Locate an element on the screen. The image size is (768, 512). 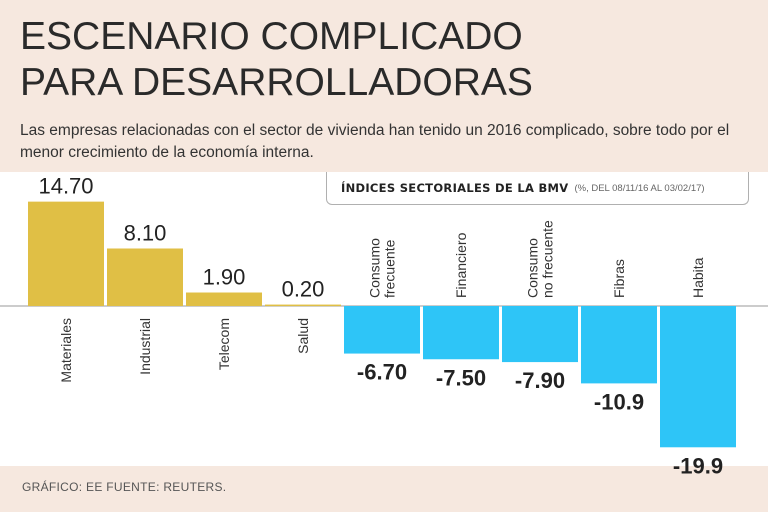
category-label: Consumo no frecuente is located at coordinates (540, 259).